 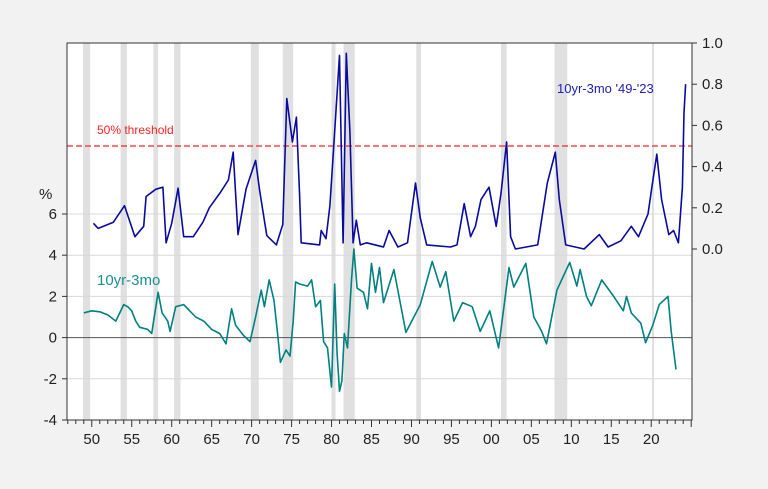 I want to click on left-axis-tick-label: 2, so click(x=53, y=296).